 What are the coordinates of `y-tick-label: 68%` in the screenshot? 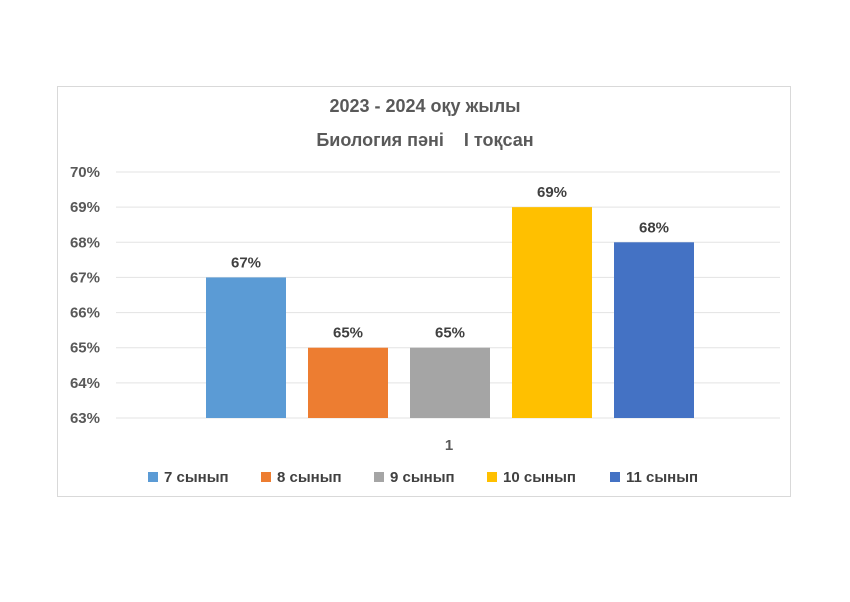 It's located at (85, 242).